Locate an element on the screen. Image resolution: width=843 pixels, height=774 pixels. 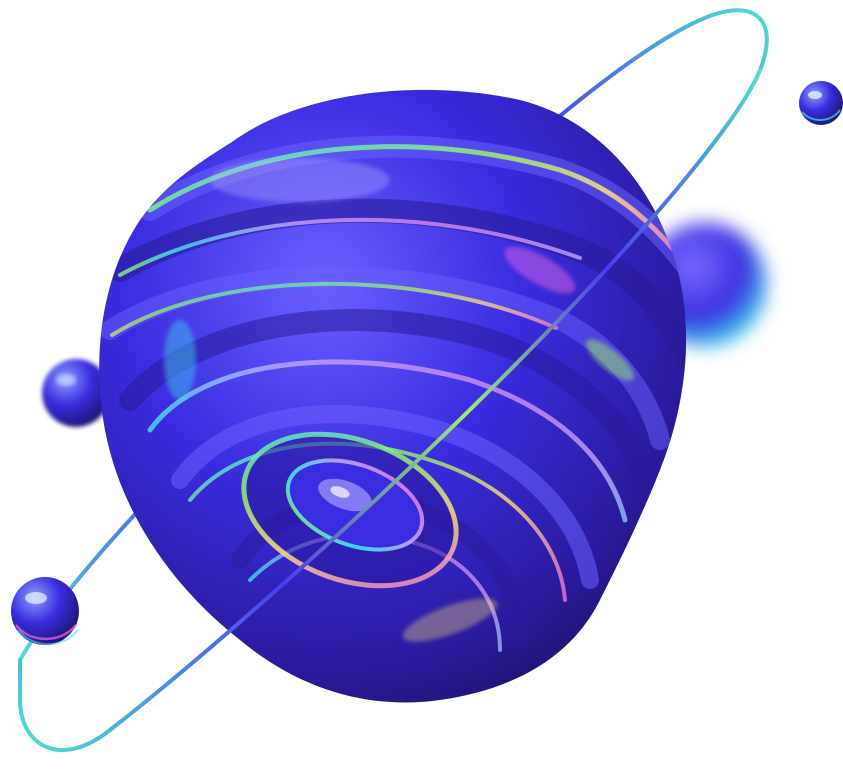
small-moon-bottom-left is located at coordinates (45, 611).